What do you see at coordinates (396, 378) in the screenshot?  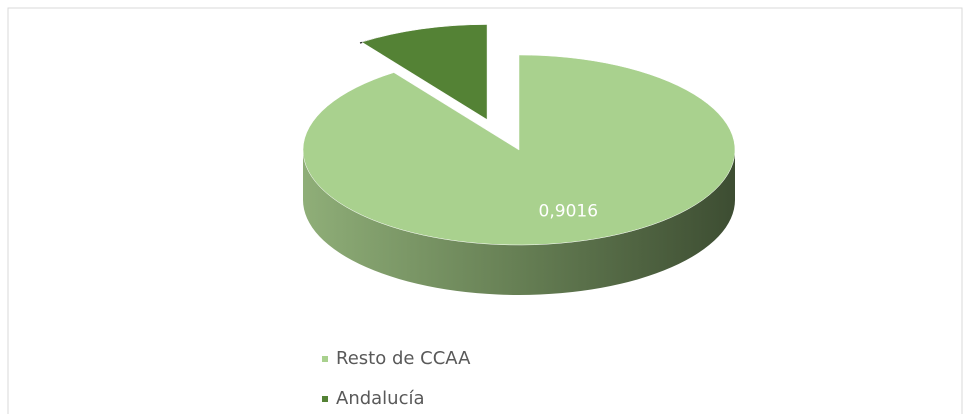 I see `legend: Resto de CCAA Andalucía` at bounding box center [396, 378].